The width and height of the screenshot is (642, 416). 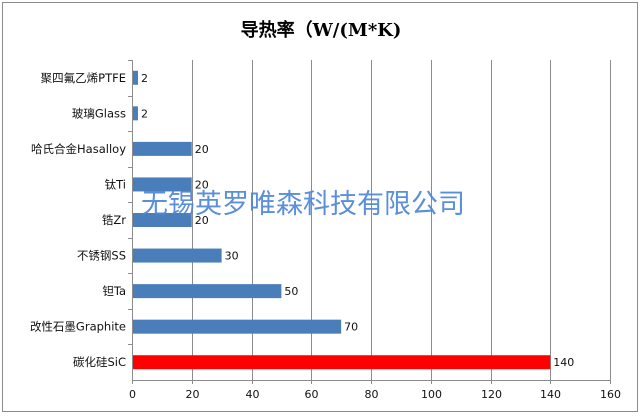 I want to click on category-label-4: 锆Zr, so click(x=114, y=220).